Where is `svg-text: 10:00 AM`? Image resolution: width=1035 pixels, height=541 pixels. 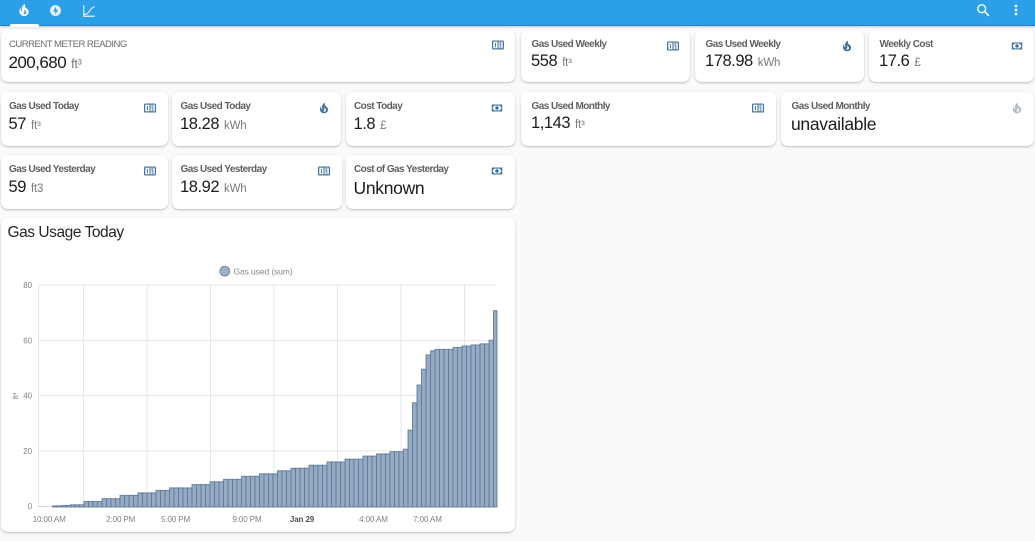 svg-text: 10:00 AM is located at coordinates (48, 519).